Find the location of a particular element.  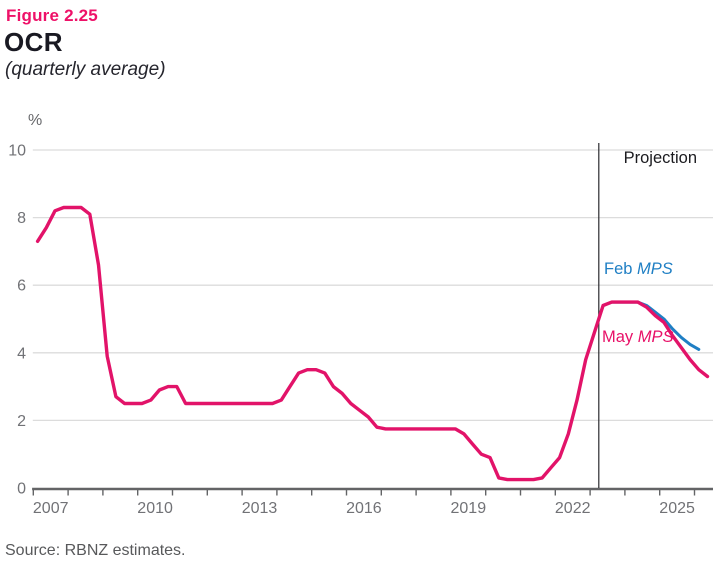

x-tick-label-2007: 2007 is located at coordinates (51, 508).